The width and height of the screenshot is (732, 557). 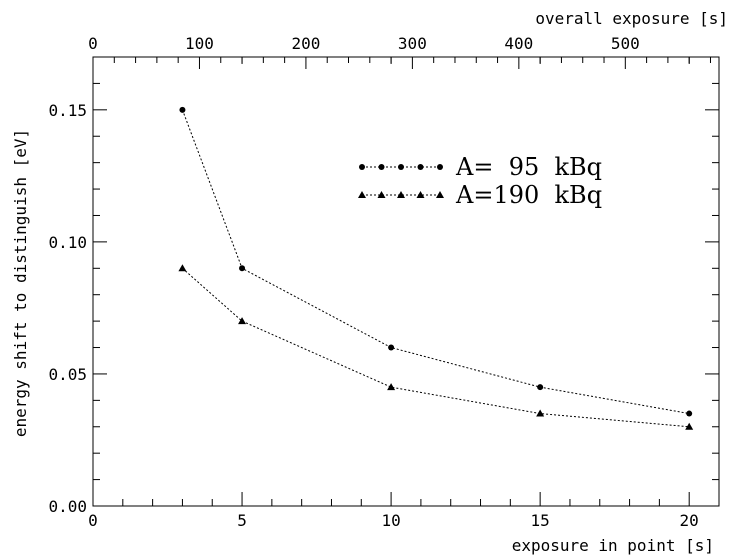 What do you see at coordinates (242, 520) in the screenshot?
I see `x-tick-label: 5` at bounding box center [242, 520].